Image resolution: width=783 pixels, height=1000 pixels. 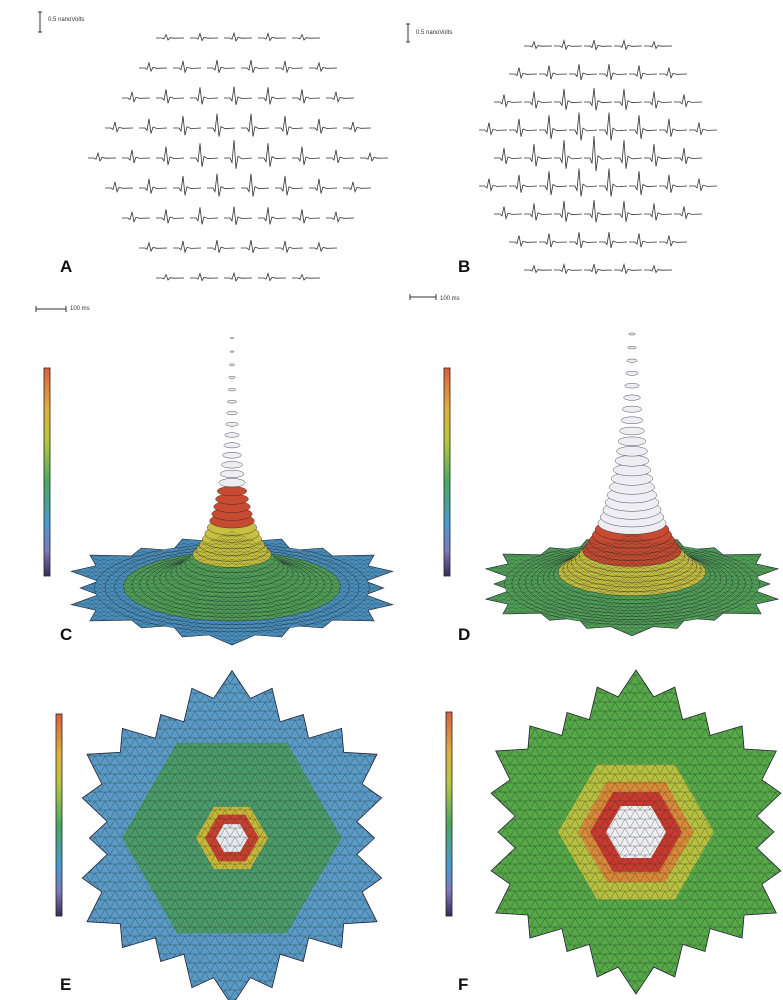 What do you see at coordinates (66, 266) in the screenshot?
I see `panel-label: A` at bounding box center [66, 266].